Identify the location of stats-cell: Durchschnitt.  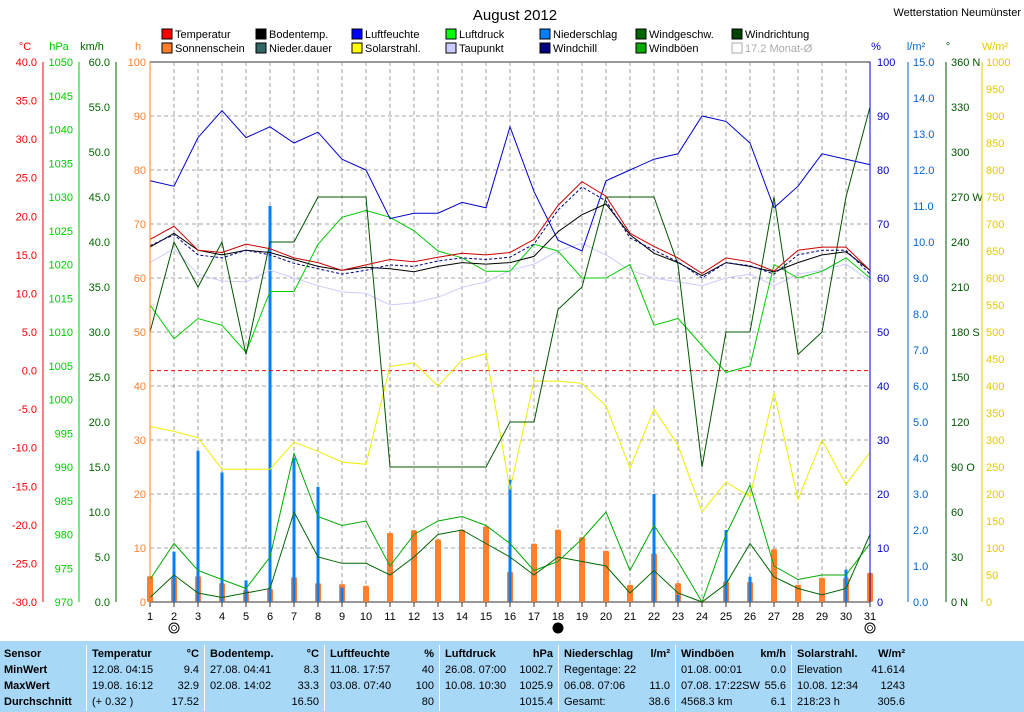
(38, 702).